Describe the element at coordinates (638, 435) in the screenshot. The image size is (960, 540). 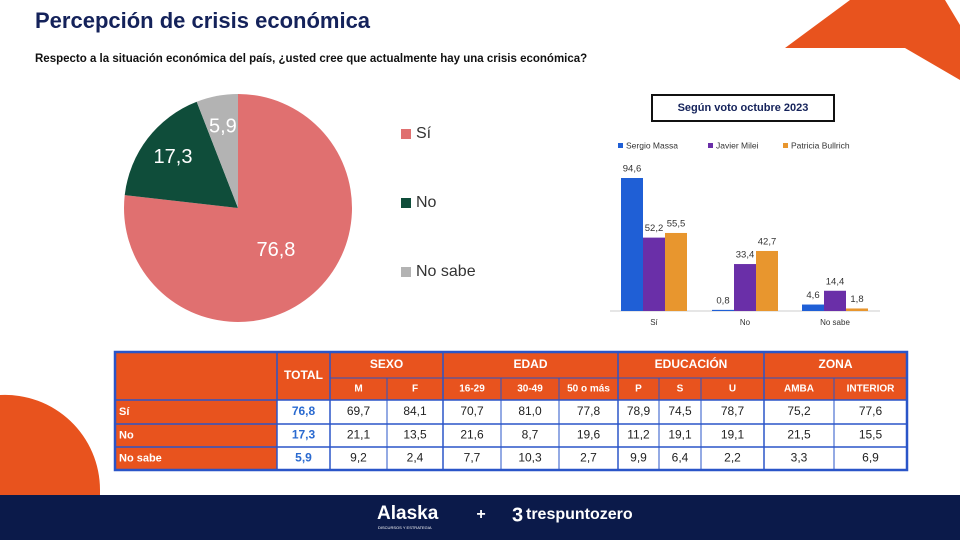
I see `table-cell: 11,2` at that location.